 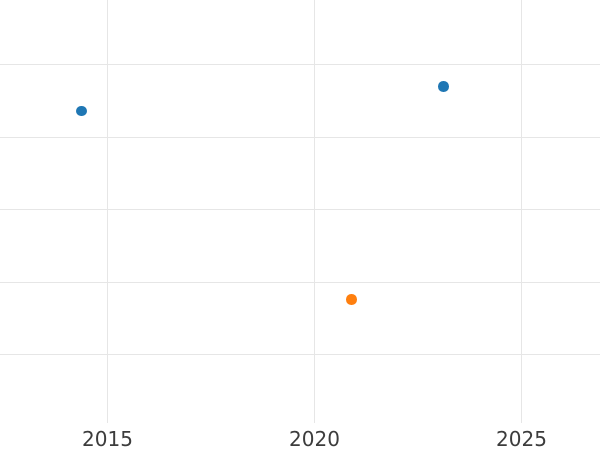 I want to click on x-tick-label: 2020, so click(x=314, y=438).